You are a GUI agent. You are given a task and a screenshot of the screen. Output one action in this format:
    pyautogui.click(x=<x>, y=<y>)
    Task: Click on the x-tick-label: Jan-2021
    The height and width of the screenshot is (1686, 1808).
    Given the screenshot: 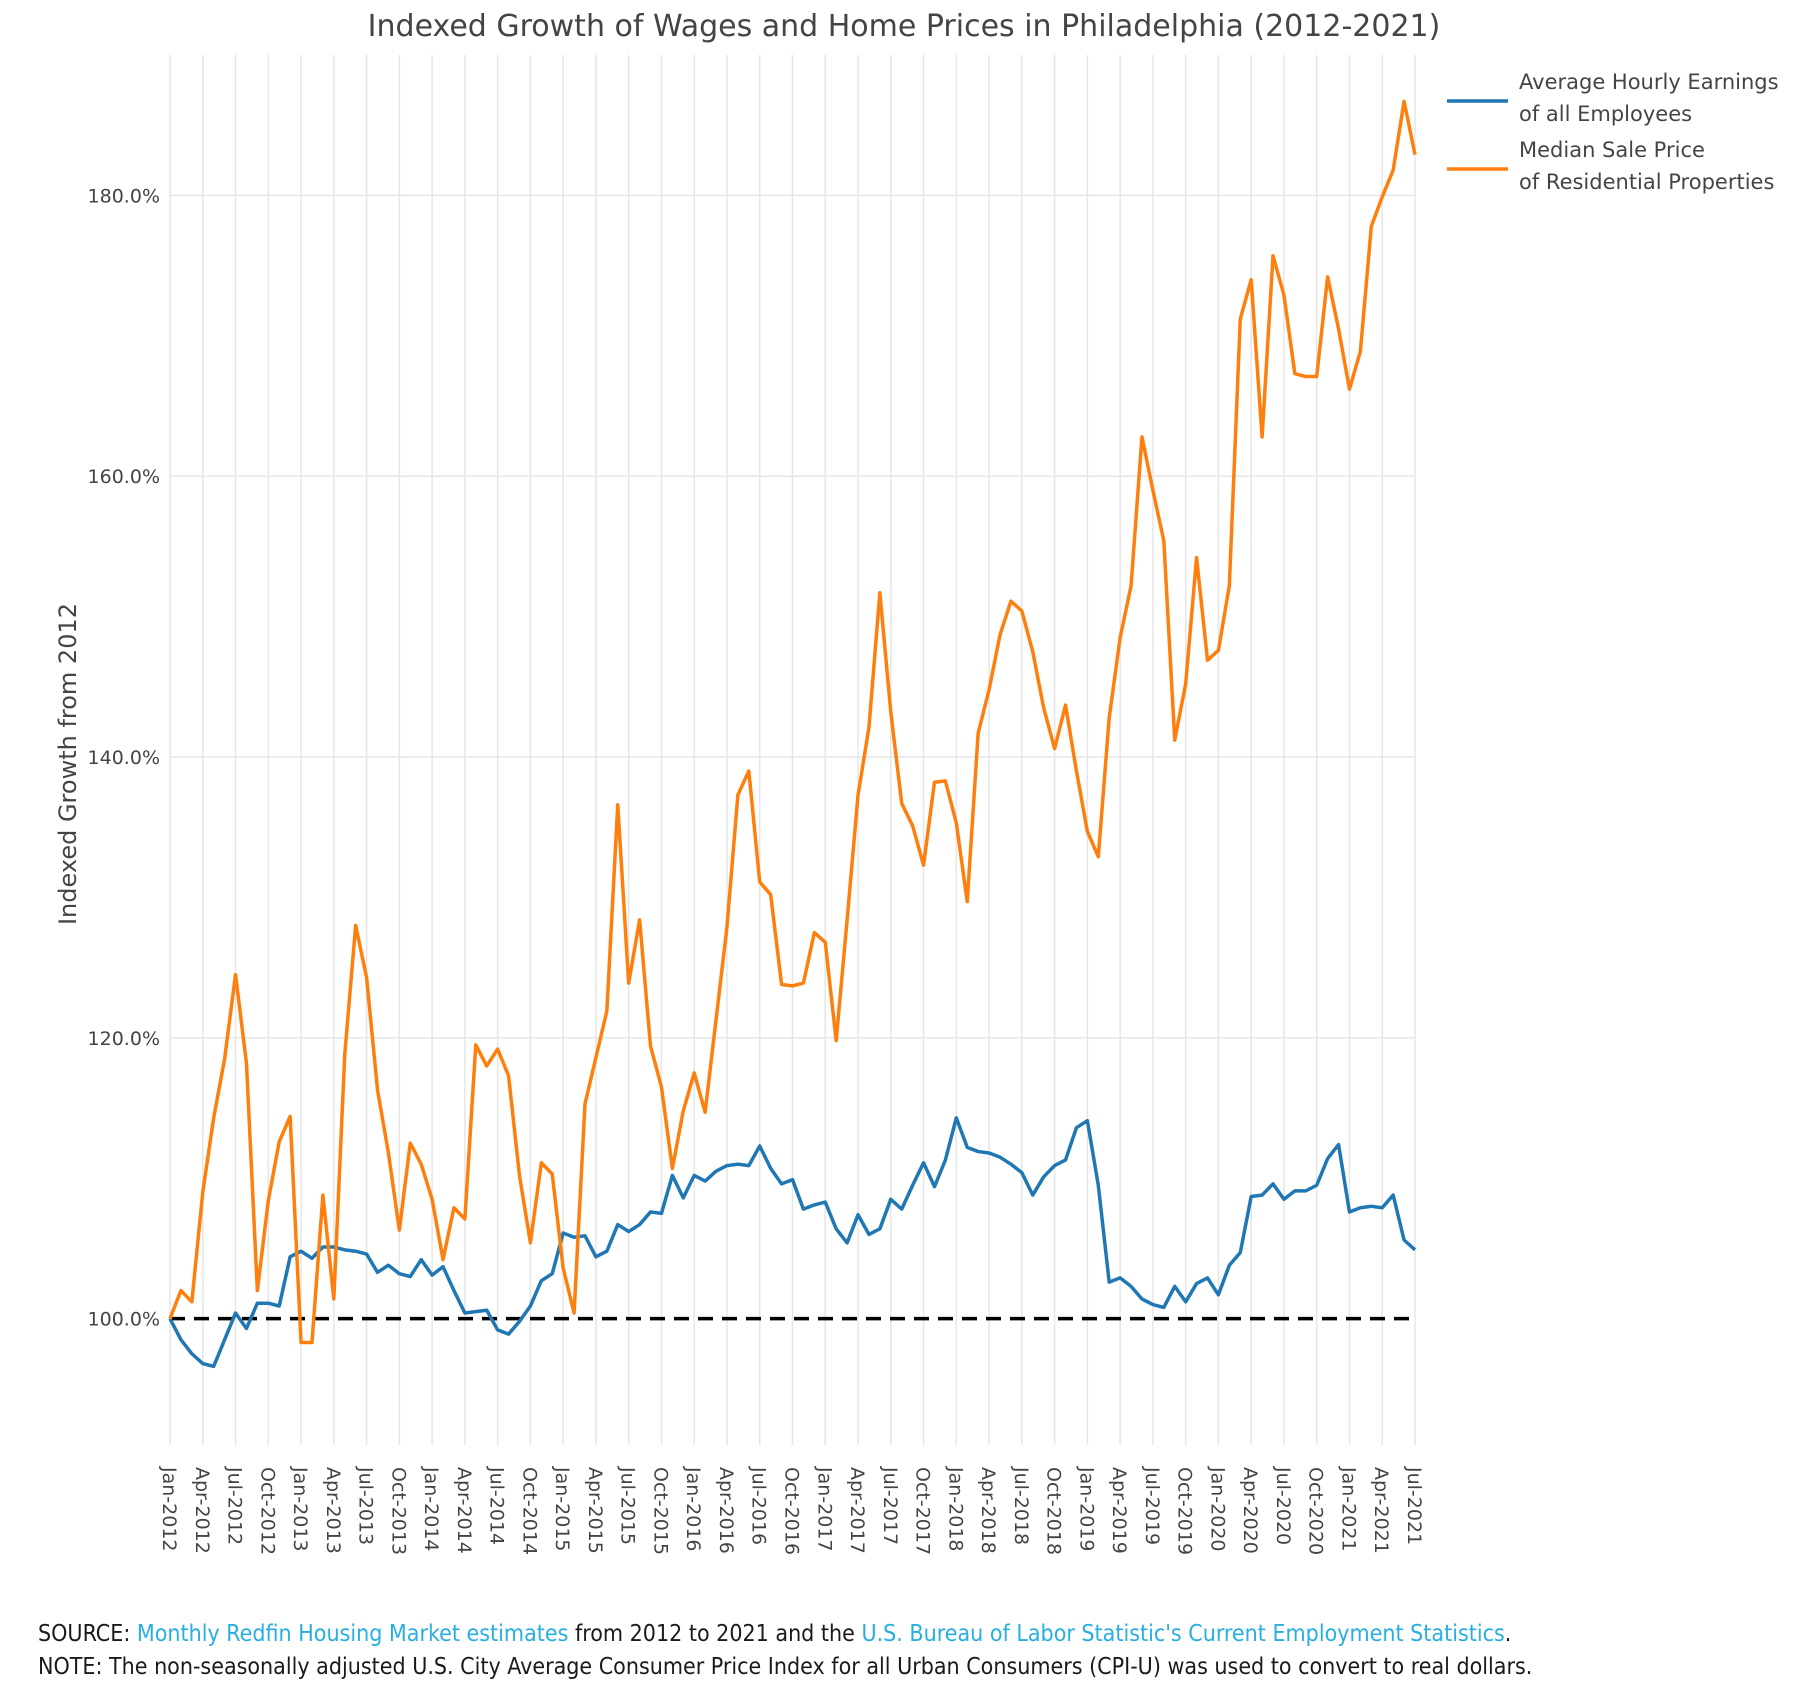 What is the action you would take?
    pyautogui.click(x=1348, y=1509)
    